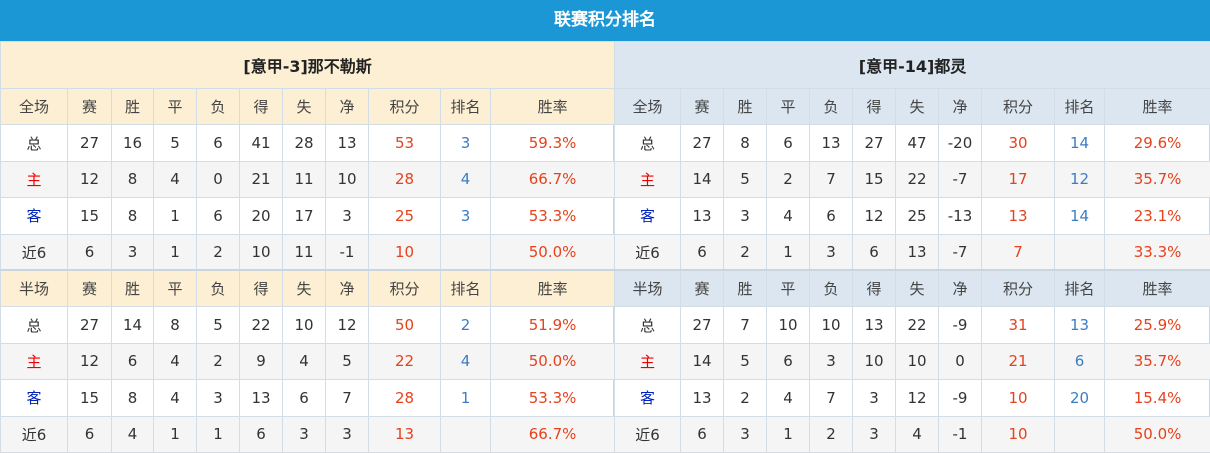 The height and width of the screenshot is (453, 1210). I want to click on column-header: 积分, so click(405, 107).